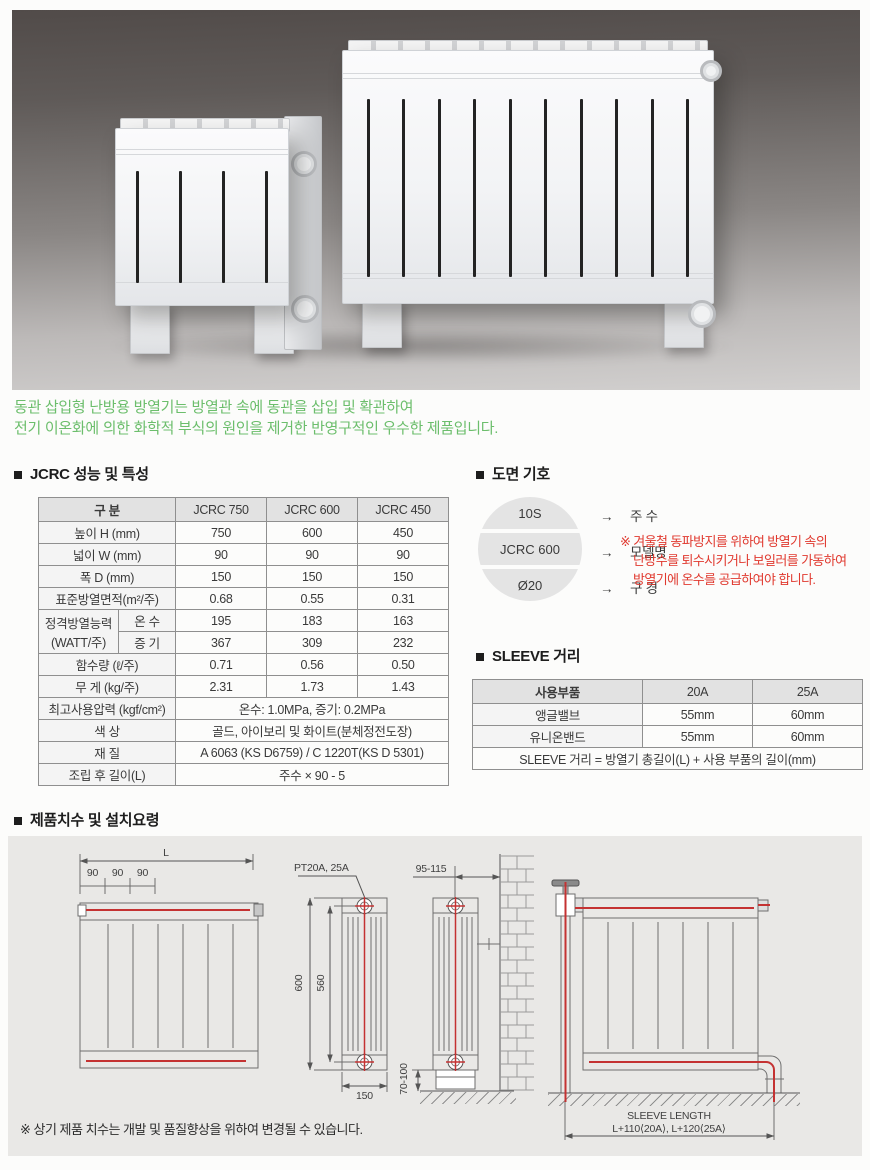 This screenshot has height=1170, width=870. What do you see at coordinates (403, 509) in the screenshot?
I see `spec-header-cell: JCRC 450` at bounding box center [403, 509].